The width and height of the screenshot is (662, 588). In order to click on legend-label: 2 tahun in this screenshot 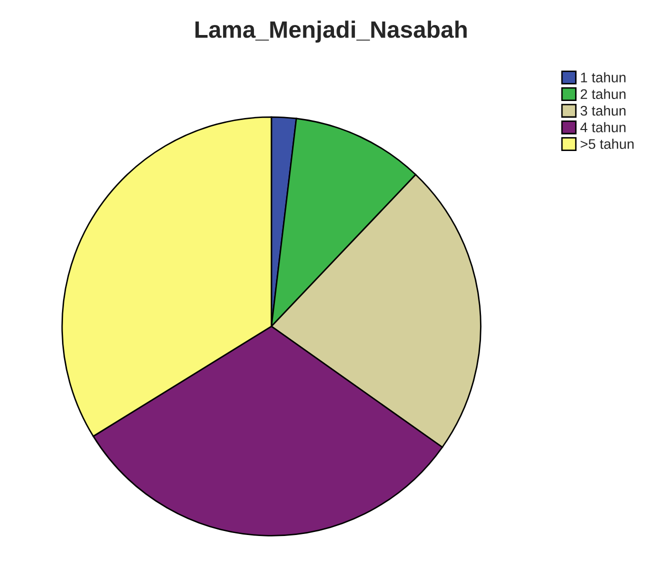, I will do `click(603, 94)`.